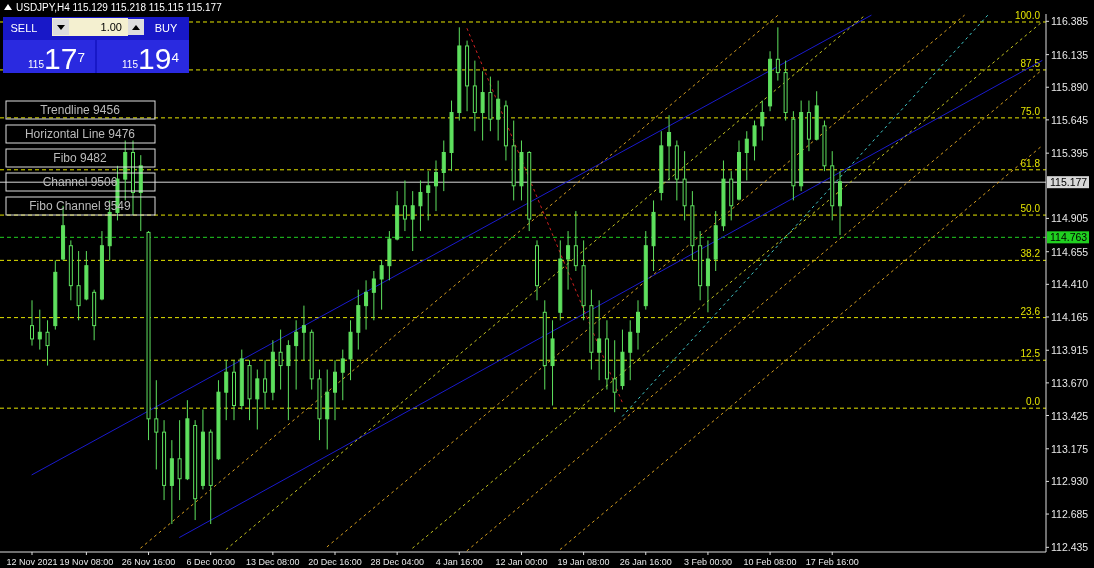  Describe the element at coordinates (1070, 350) in the screenshot. I see `y-tick-label: 113.915` at that location.